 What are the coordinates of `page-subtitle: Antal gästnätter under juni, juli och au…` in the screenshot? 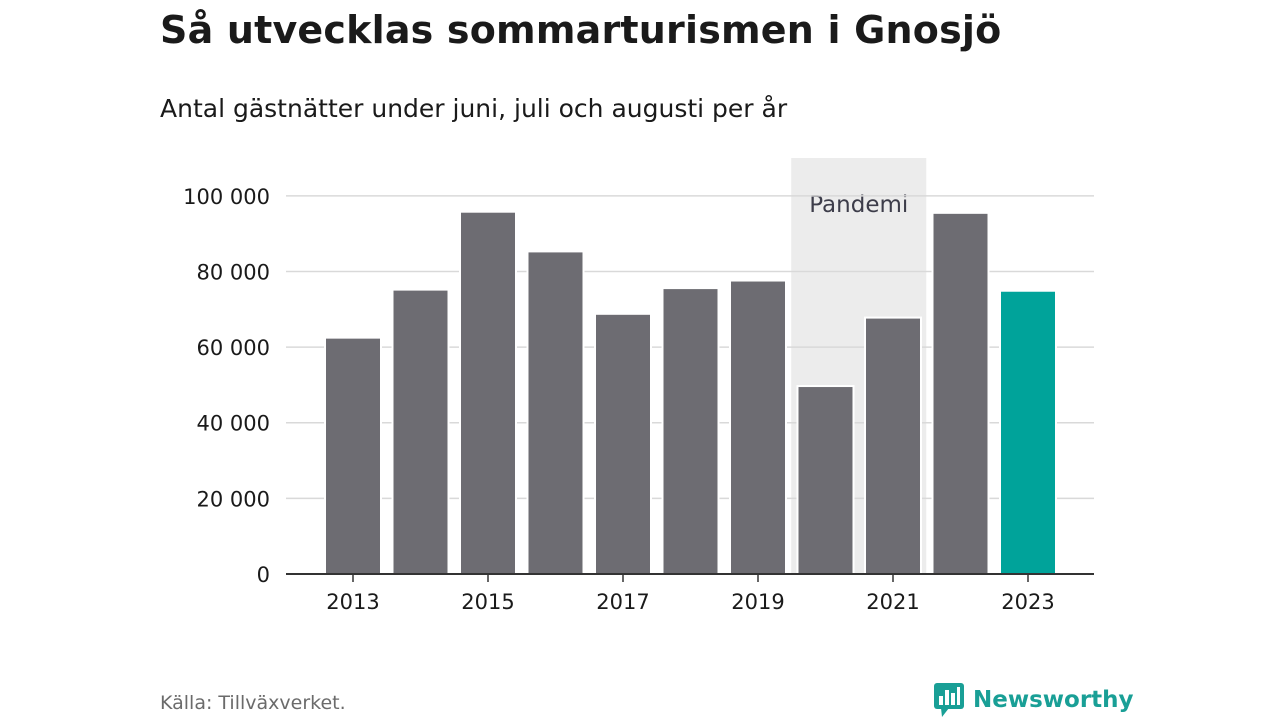 It's located at (474, 108).